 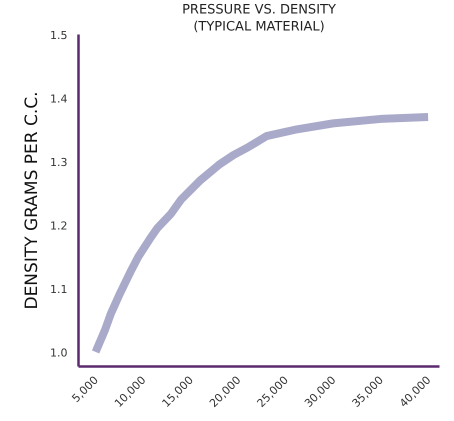 What do you see at coordinates (259, 10) in the screenshot?
I see `chart-title: PRESSURE VS. DENSITY` at bounding box center [259, 10].